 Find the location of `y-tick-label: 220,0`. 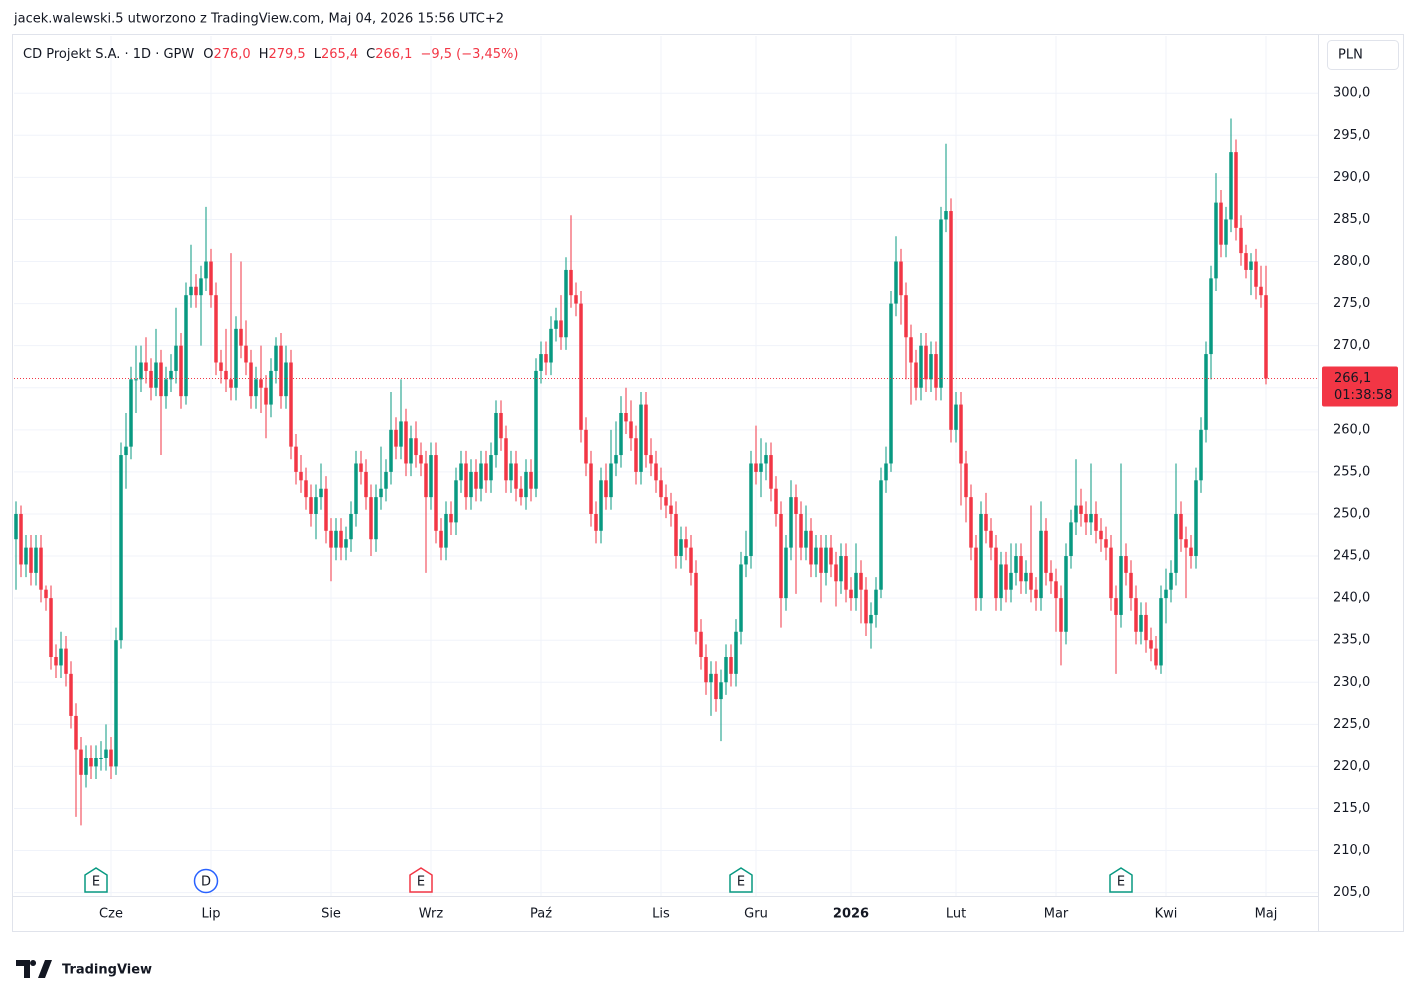

y-tick-label: 220,0 is located at coordinates (1351, 766).